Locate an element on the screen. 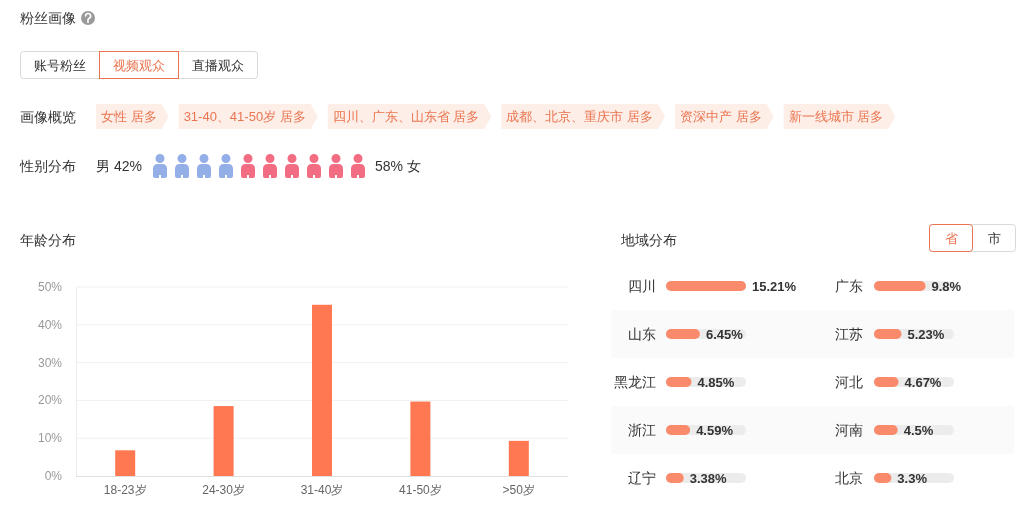 The width and height of the screenshot is (1036, 520). data-label: 4.85% is located at coordinates (716, 382).